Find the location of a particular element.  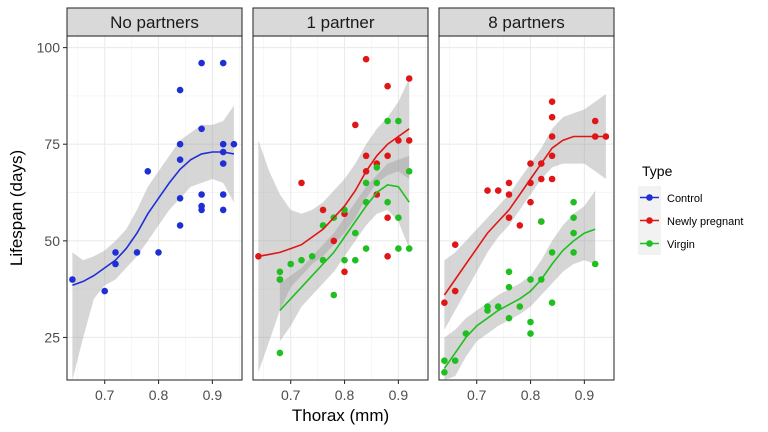

facet-strip-label: 1 partner is located at coordinates (340, 22).